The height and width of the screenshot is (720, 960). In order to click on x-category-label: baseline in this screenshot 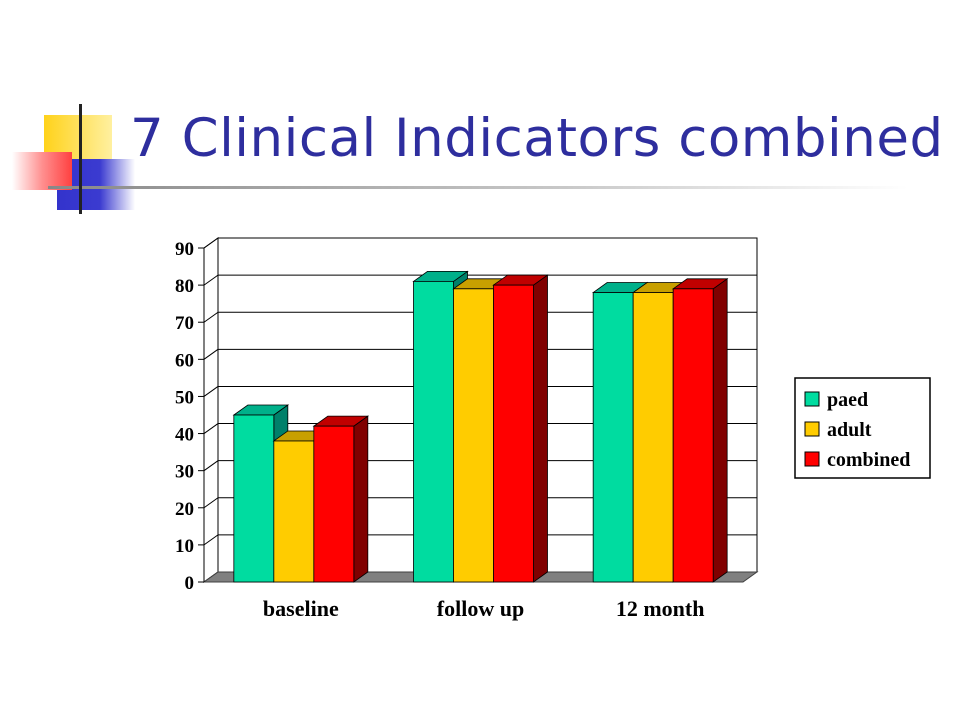, I will do `click(301, 608)`.